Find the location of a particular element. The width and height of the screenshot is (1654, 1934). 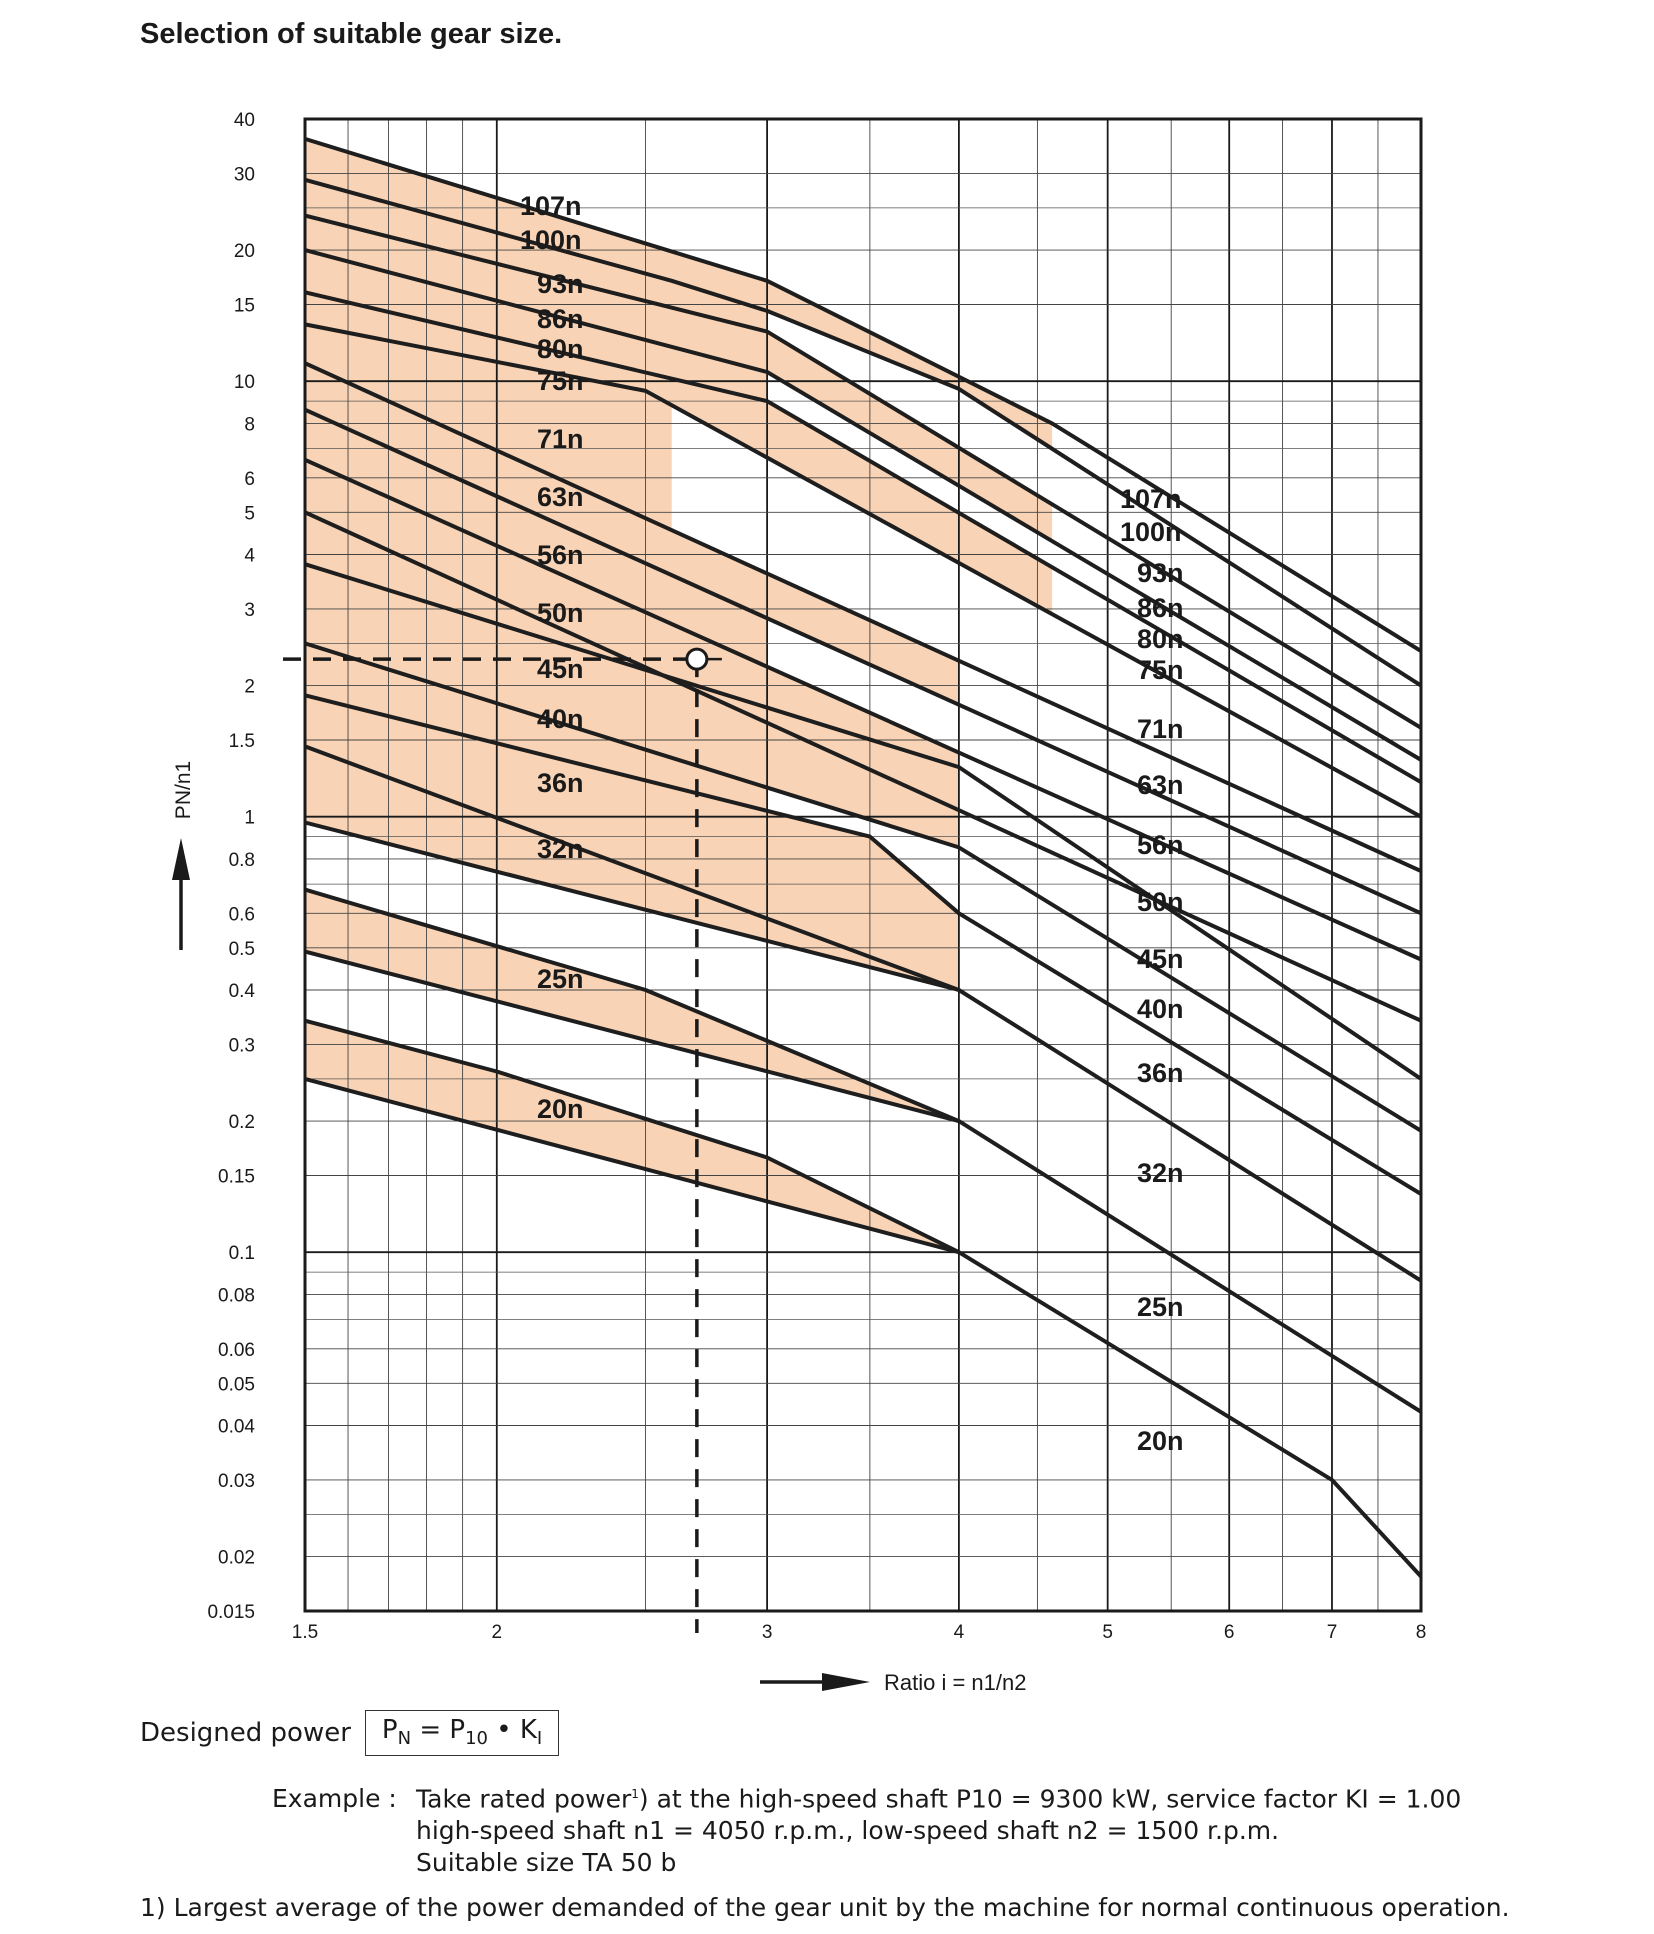

y-tick-label: 0.015 is located at coordinates (231, 1612).